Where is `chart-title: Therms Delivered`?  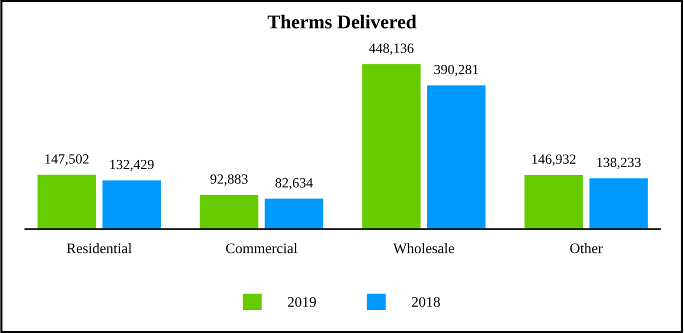 chart-title: Therms Delivered is located at coordinates (342, 21).